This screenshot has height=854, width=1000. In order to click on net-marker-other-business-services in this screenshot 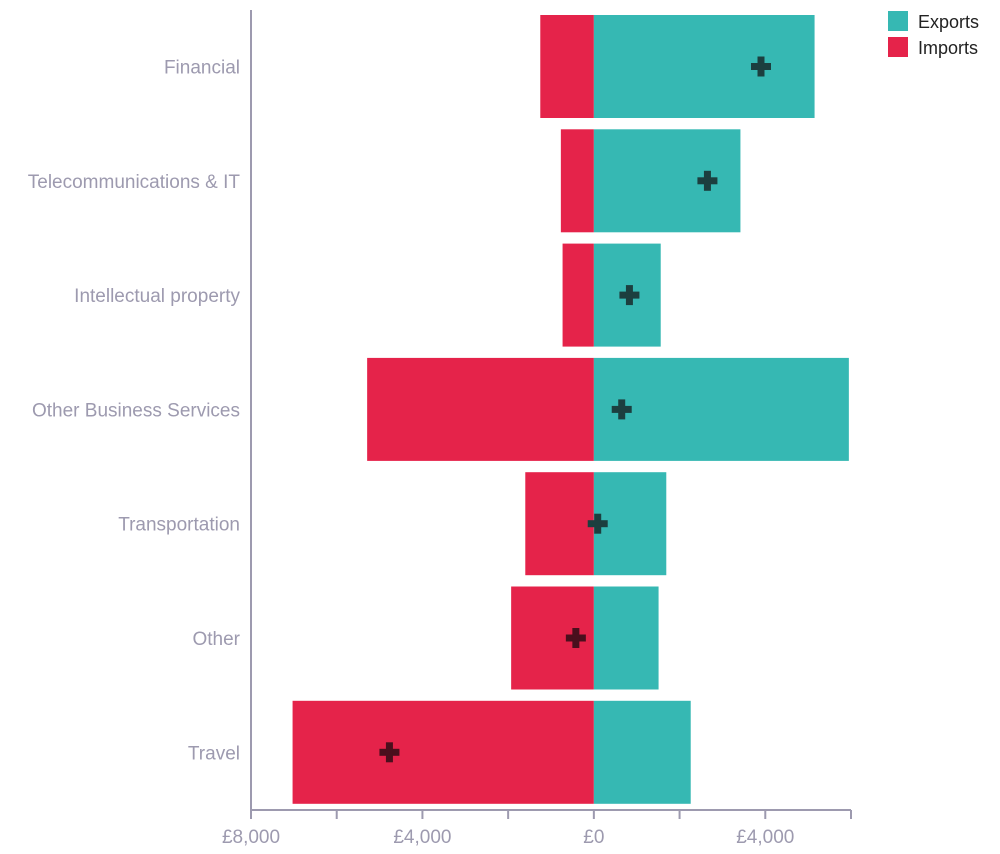, I will do `click(621, 409)`.